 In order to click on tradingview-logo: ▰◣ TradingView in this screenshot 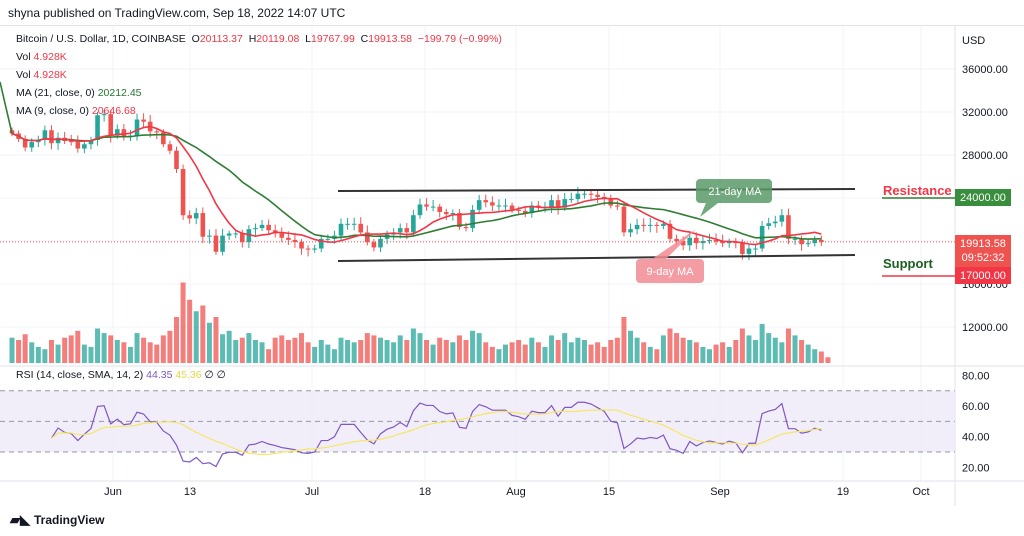, I will do `click(57, 519)`.